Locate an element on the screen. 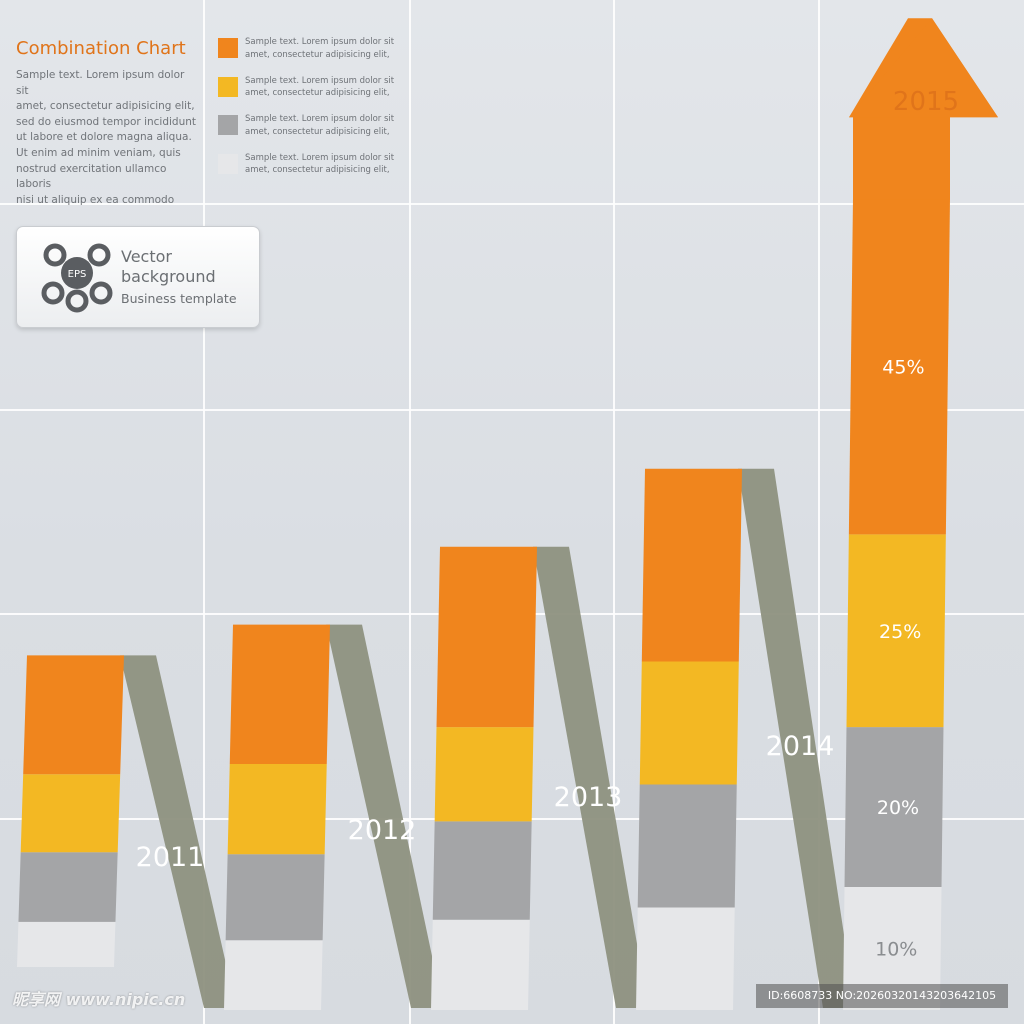 The height and width of the screenshot is (1024, 1024). watermark-right: ID:6608733 NO:20260320143203642105 is located at coordinates (882, 996).